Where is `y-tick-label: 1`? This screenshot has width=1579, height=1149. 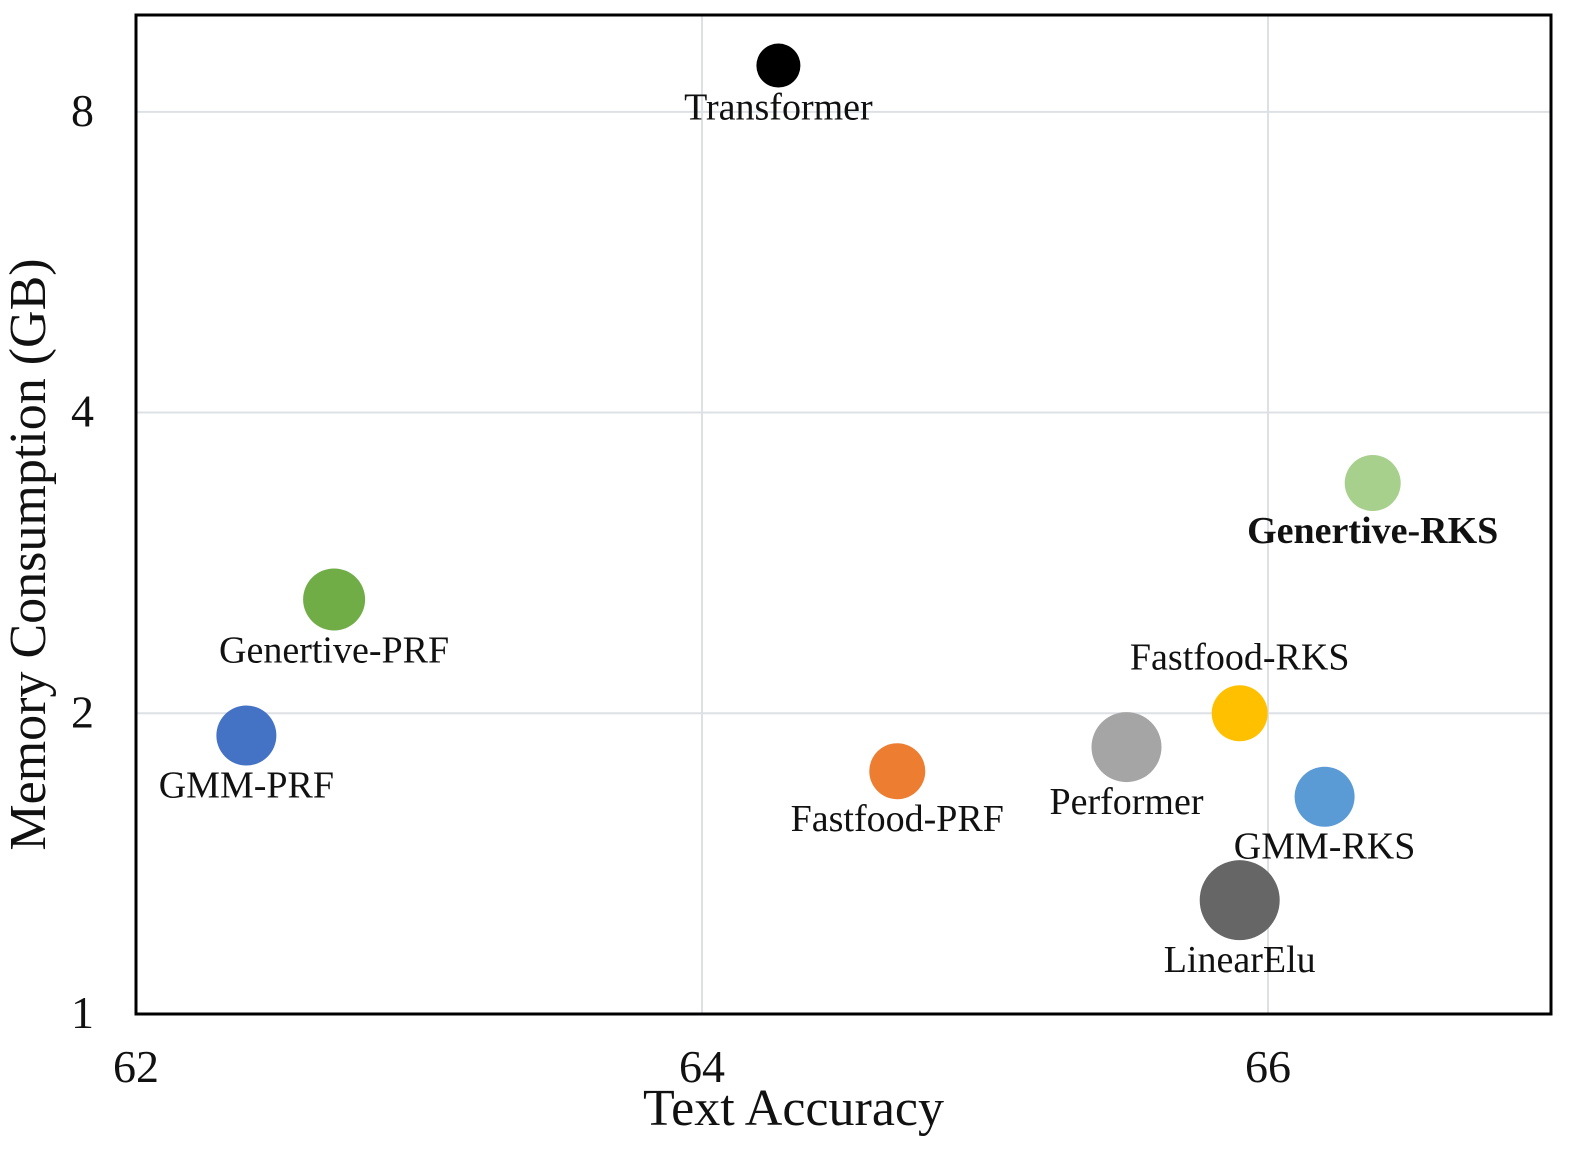
y-tick-label: 1 is located at coordinates (82, 1012).